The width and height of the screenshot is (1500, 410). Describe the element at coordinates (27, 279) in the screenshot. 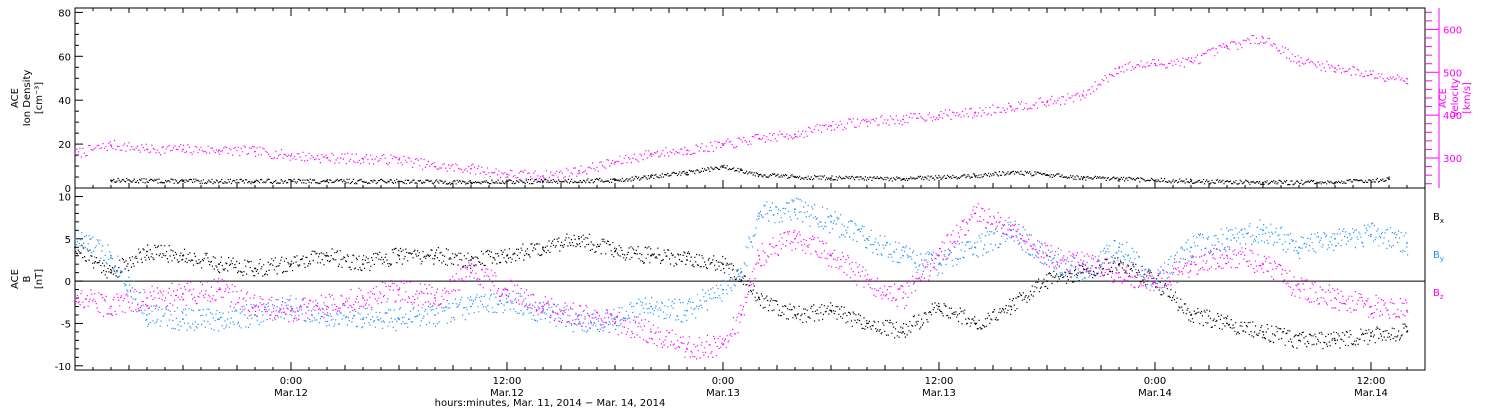

I see `b-axis-label: ACEB[nT]` at that location.